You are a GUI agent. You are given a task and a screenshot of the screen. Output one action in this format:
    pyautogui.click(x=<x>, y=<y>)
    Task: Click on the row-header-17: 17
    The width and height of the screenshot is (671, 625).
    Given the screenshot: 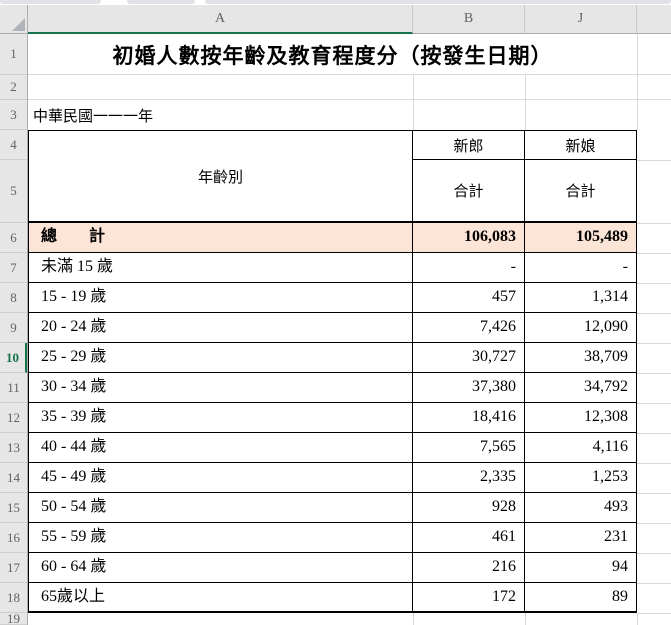 What is the action you would take?
    pyautogui.click(x=13, y=568)
    